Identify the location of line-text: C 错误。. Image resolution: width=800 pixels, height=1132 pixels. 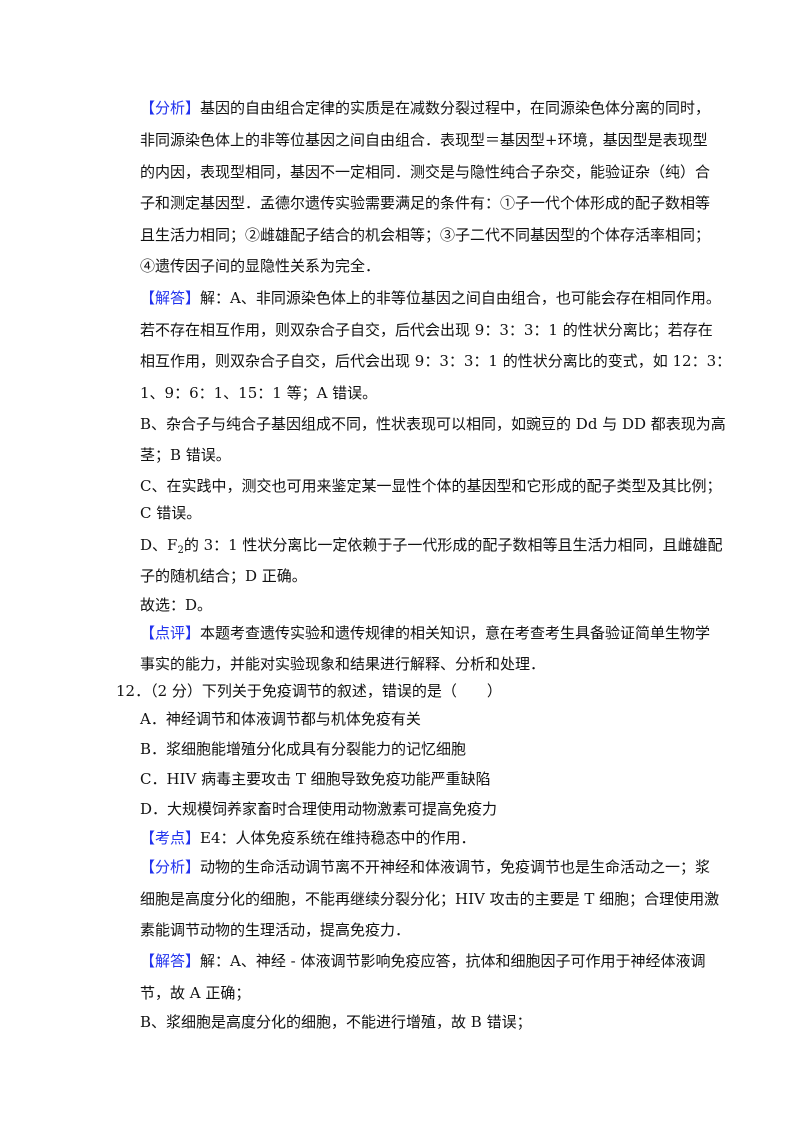
(171, 513).